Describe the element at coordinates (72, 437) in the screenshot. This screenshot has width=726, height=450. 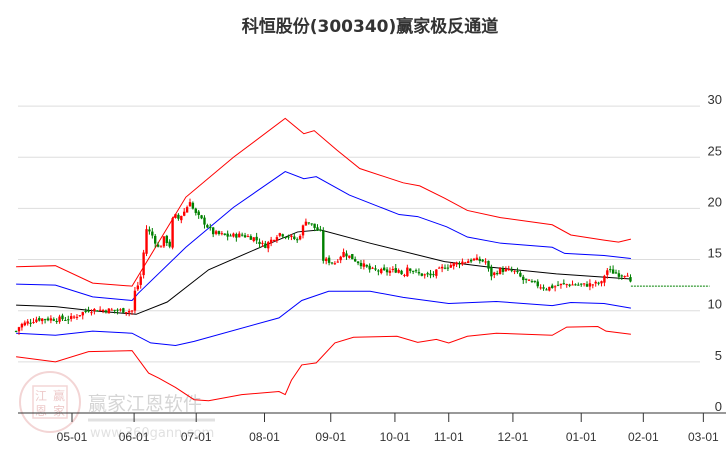
I see `x-tick-label: 05-01` at that location.